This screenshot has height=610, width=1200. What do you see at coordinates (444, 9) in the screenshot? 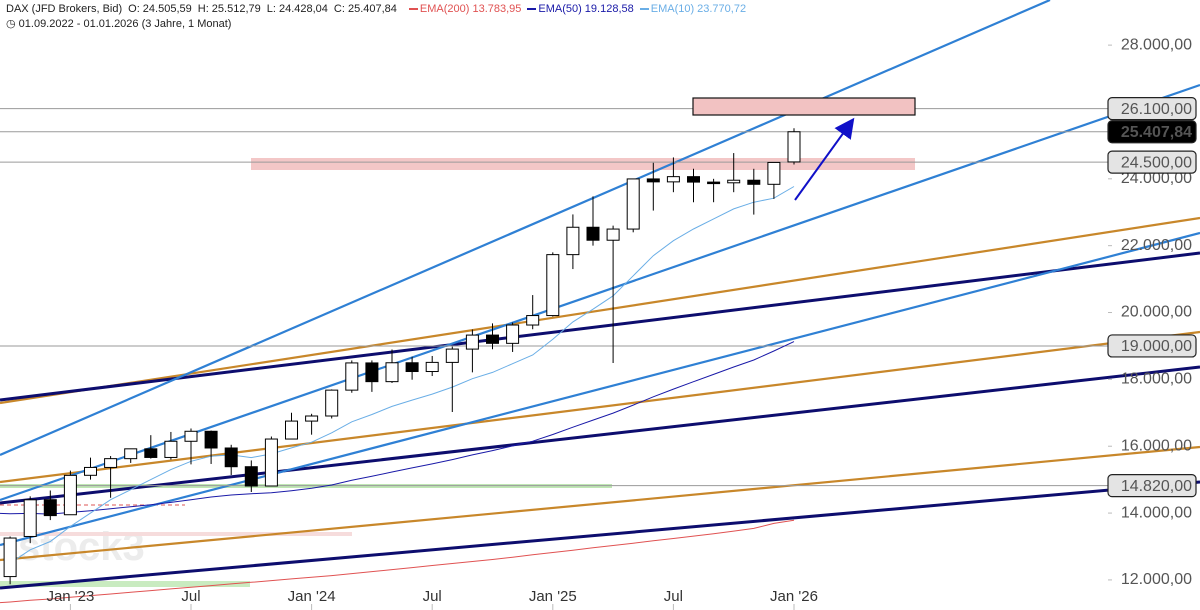
I see `legend-name: EMA(200)` at bounding box center [444, 9].